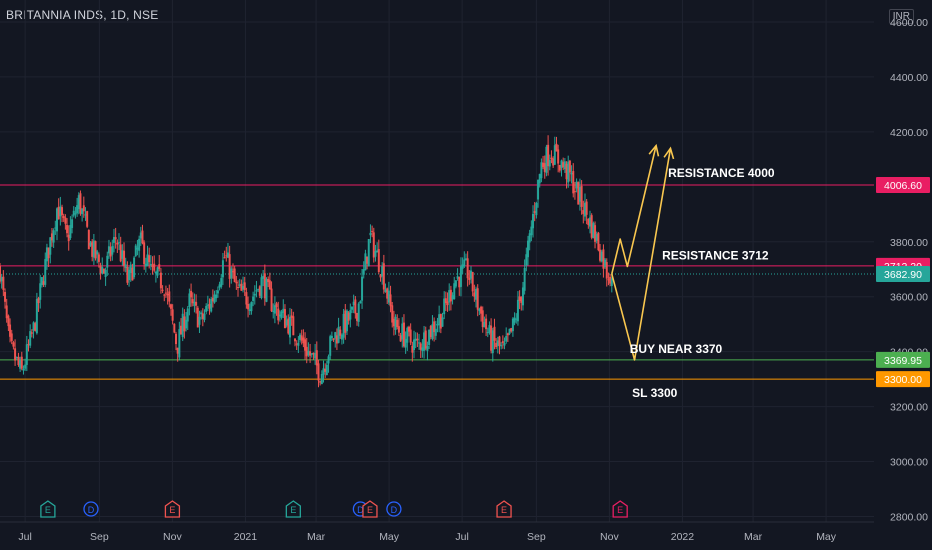  What do you see at coordinates (909, 518) in the screenshot?
I see `y-tick-label: 2800.00` at bounding box center [909, 518].